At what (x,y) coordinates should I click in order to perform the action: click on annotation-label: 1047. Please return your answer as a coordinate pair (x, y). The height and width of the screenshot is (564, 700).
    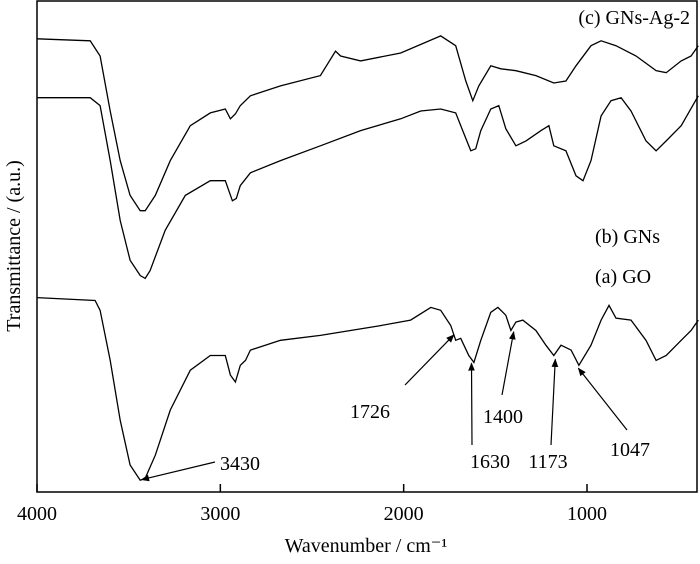
    Looking at the image, I should click on (630, 450).